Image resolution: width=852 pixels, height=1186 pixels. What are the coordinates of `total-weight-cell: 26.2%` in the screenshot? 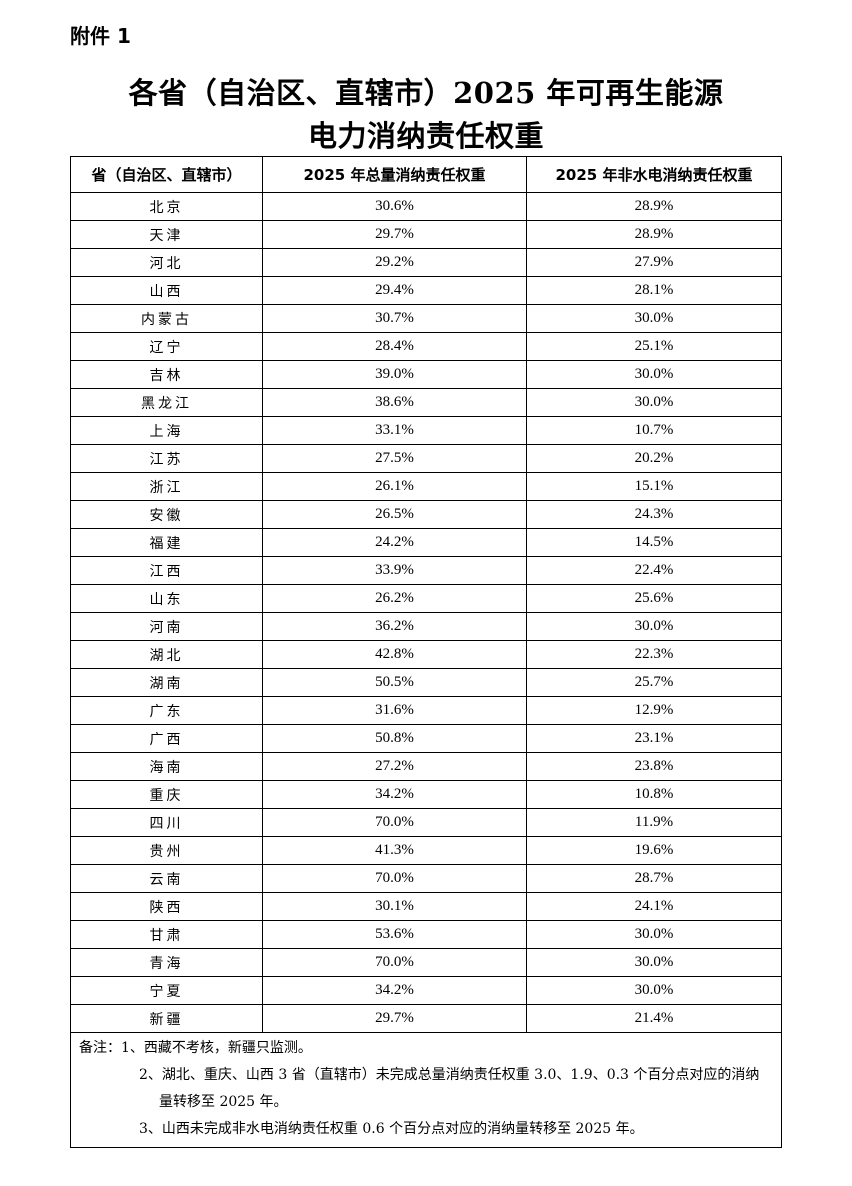 It's located at (394, 598).